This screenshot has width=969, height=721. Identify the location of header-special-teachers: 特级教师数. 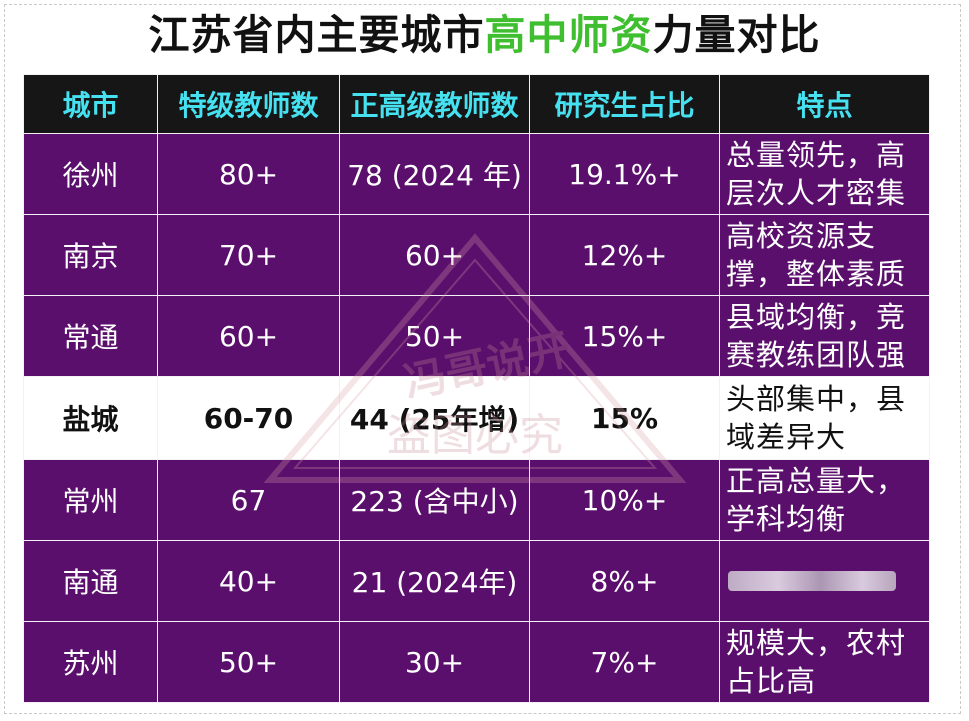
(248, 104).